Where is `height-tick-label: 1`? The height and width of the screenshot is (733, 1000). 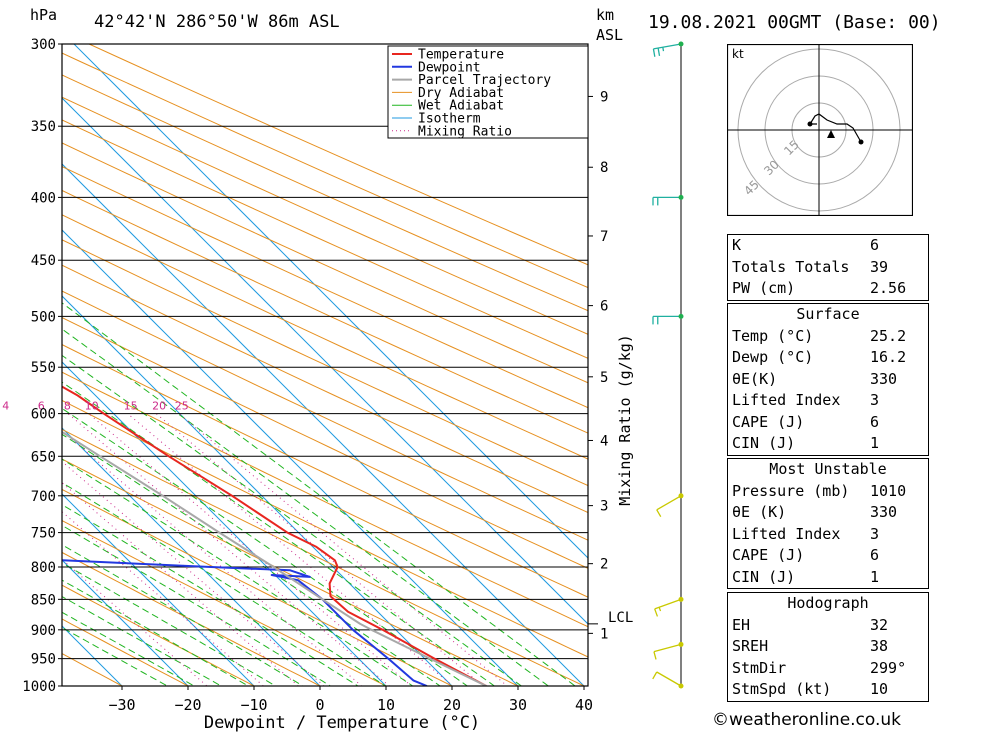
height-tick-label: 1 is located at coordinates (604, 634).